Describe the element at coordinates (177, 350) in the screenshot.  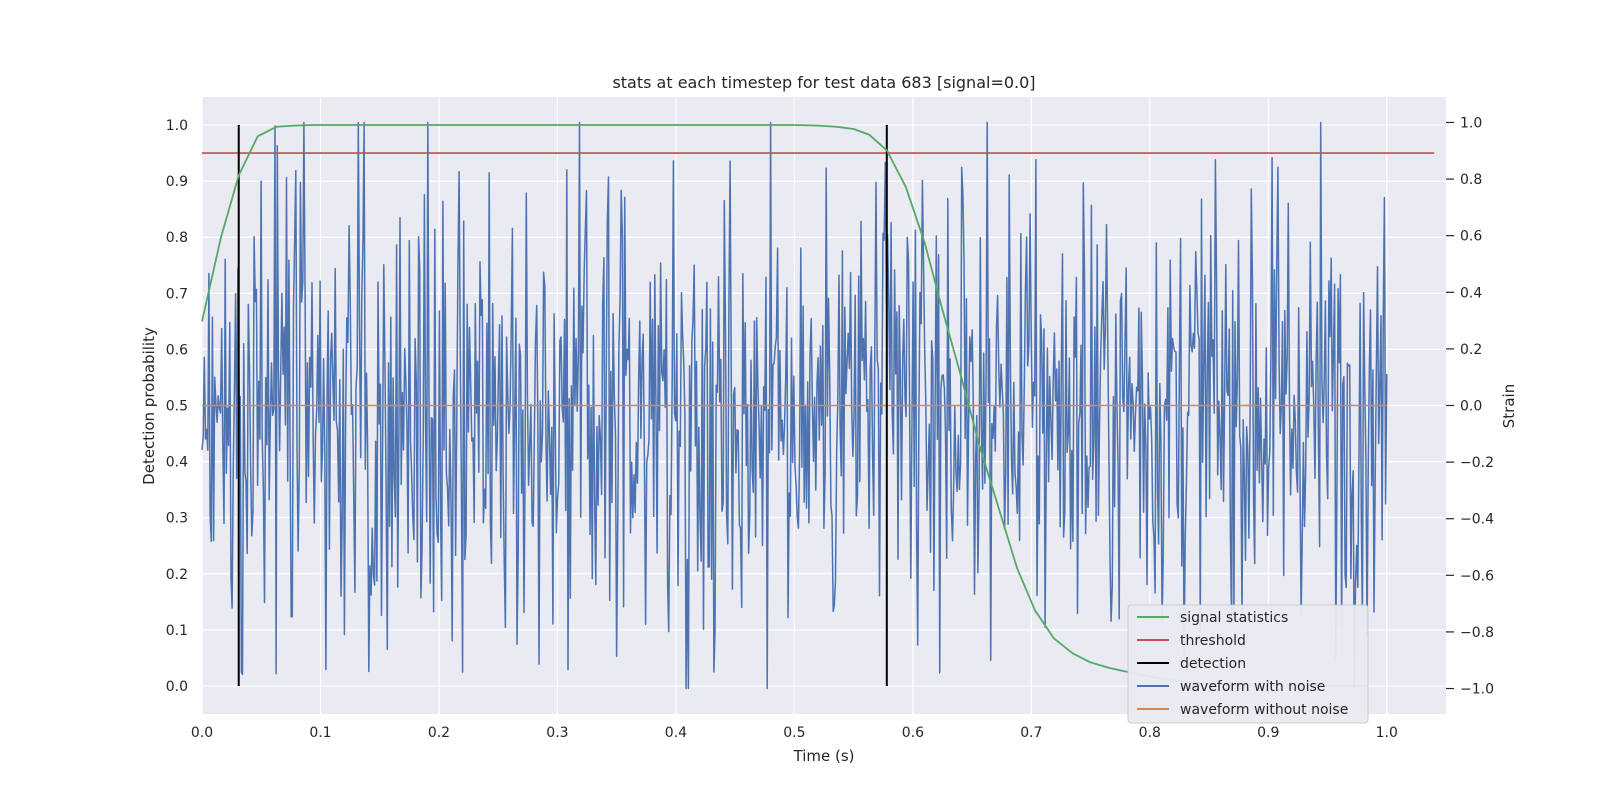
I see `y-tick-label: 0.6` at that location.